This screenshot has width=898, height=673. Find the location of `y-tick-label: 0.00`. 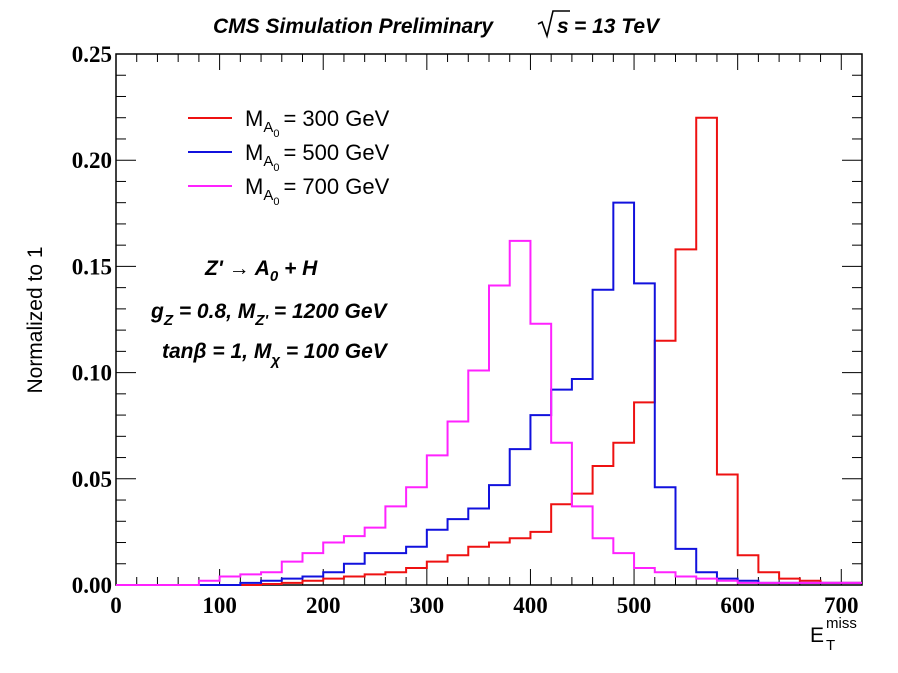

y-tick-label: 0.00 is located at coordinates (92, 585).